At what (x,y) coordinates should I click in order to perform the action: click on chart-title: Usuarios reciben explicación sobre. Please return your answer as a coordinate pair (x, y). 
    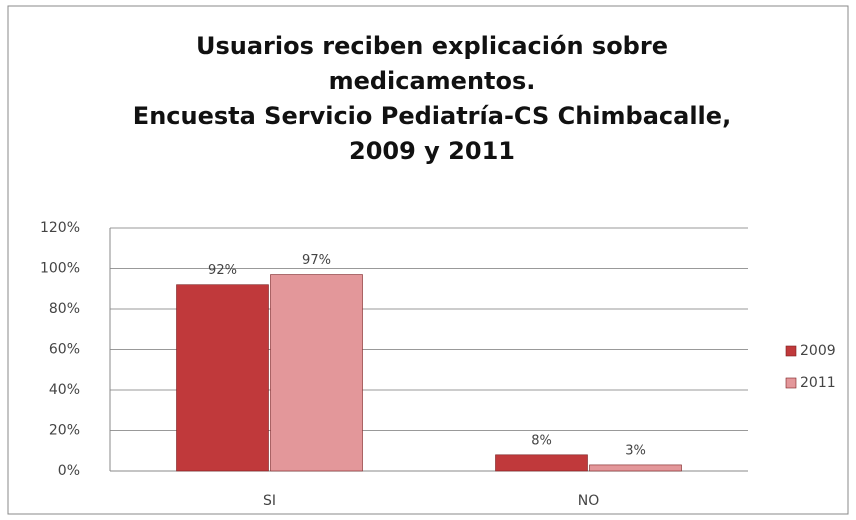
    Looking at the image, I should click on (432, 46).